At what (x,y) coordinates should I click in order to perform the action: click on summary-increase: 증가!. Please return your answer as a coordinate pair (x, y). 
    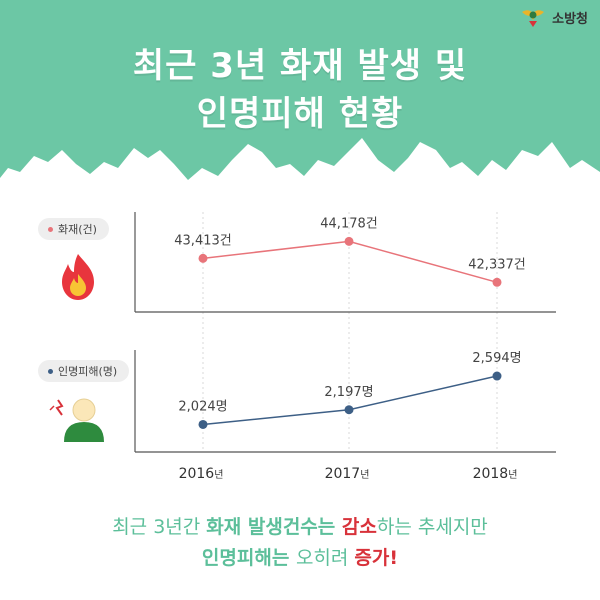
    Looking at the image, I should click on (376, 558).